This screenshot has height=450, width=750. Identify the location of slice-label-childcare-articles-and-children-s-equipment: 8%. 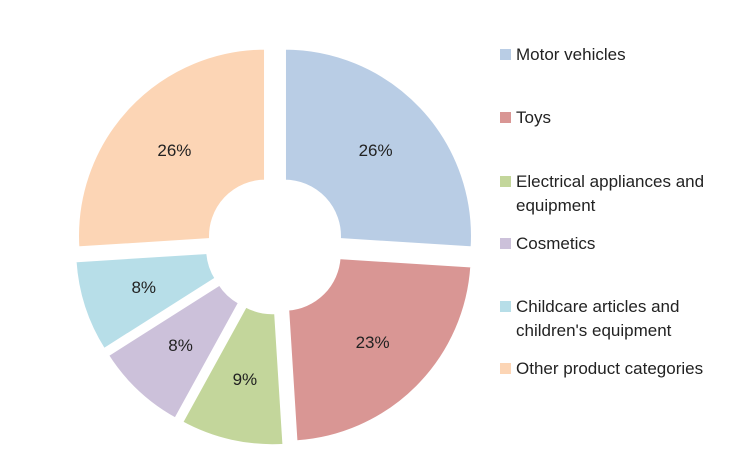
(143, 287).